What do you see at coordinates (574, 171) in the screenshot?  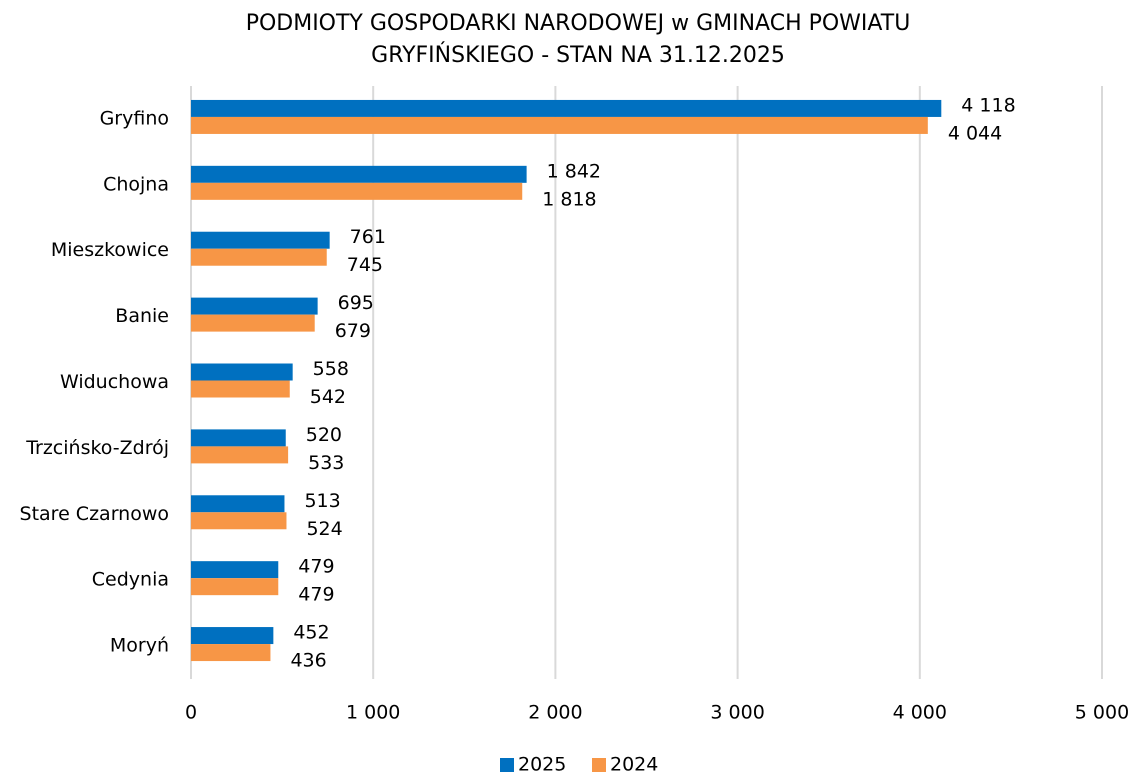 I see `data-label: 1 842` at bounding box center [574, 171].